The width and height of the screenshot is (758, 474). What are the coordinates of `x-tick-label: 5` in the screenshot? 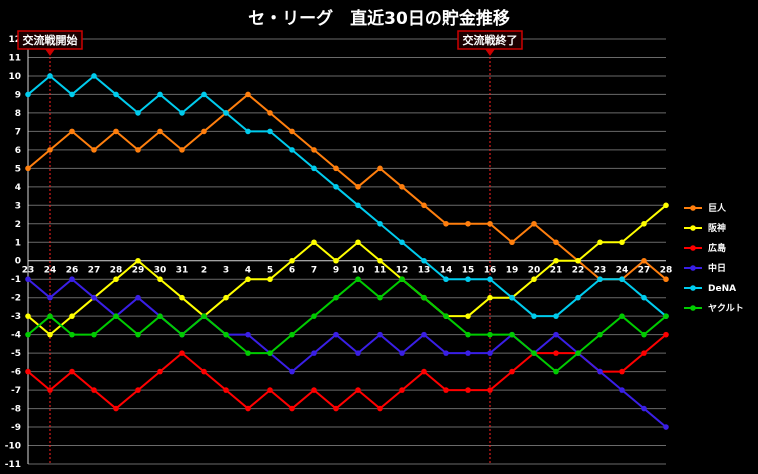 It's located at (270, 271).